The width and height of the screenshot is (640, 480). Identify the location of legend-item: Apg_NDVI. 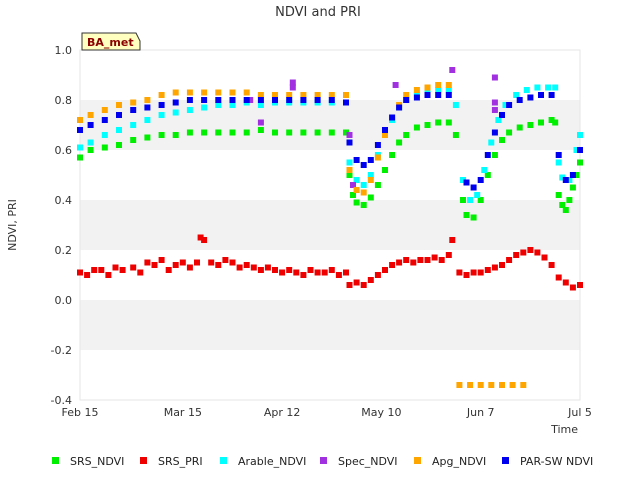
(450, 461).